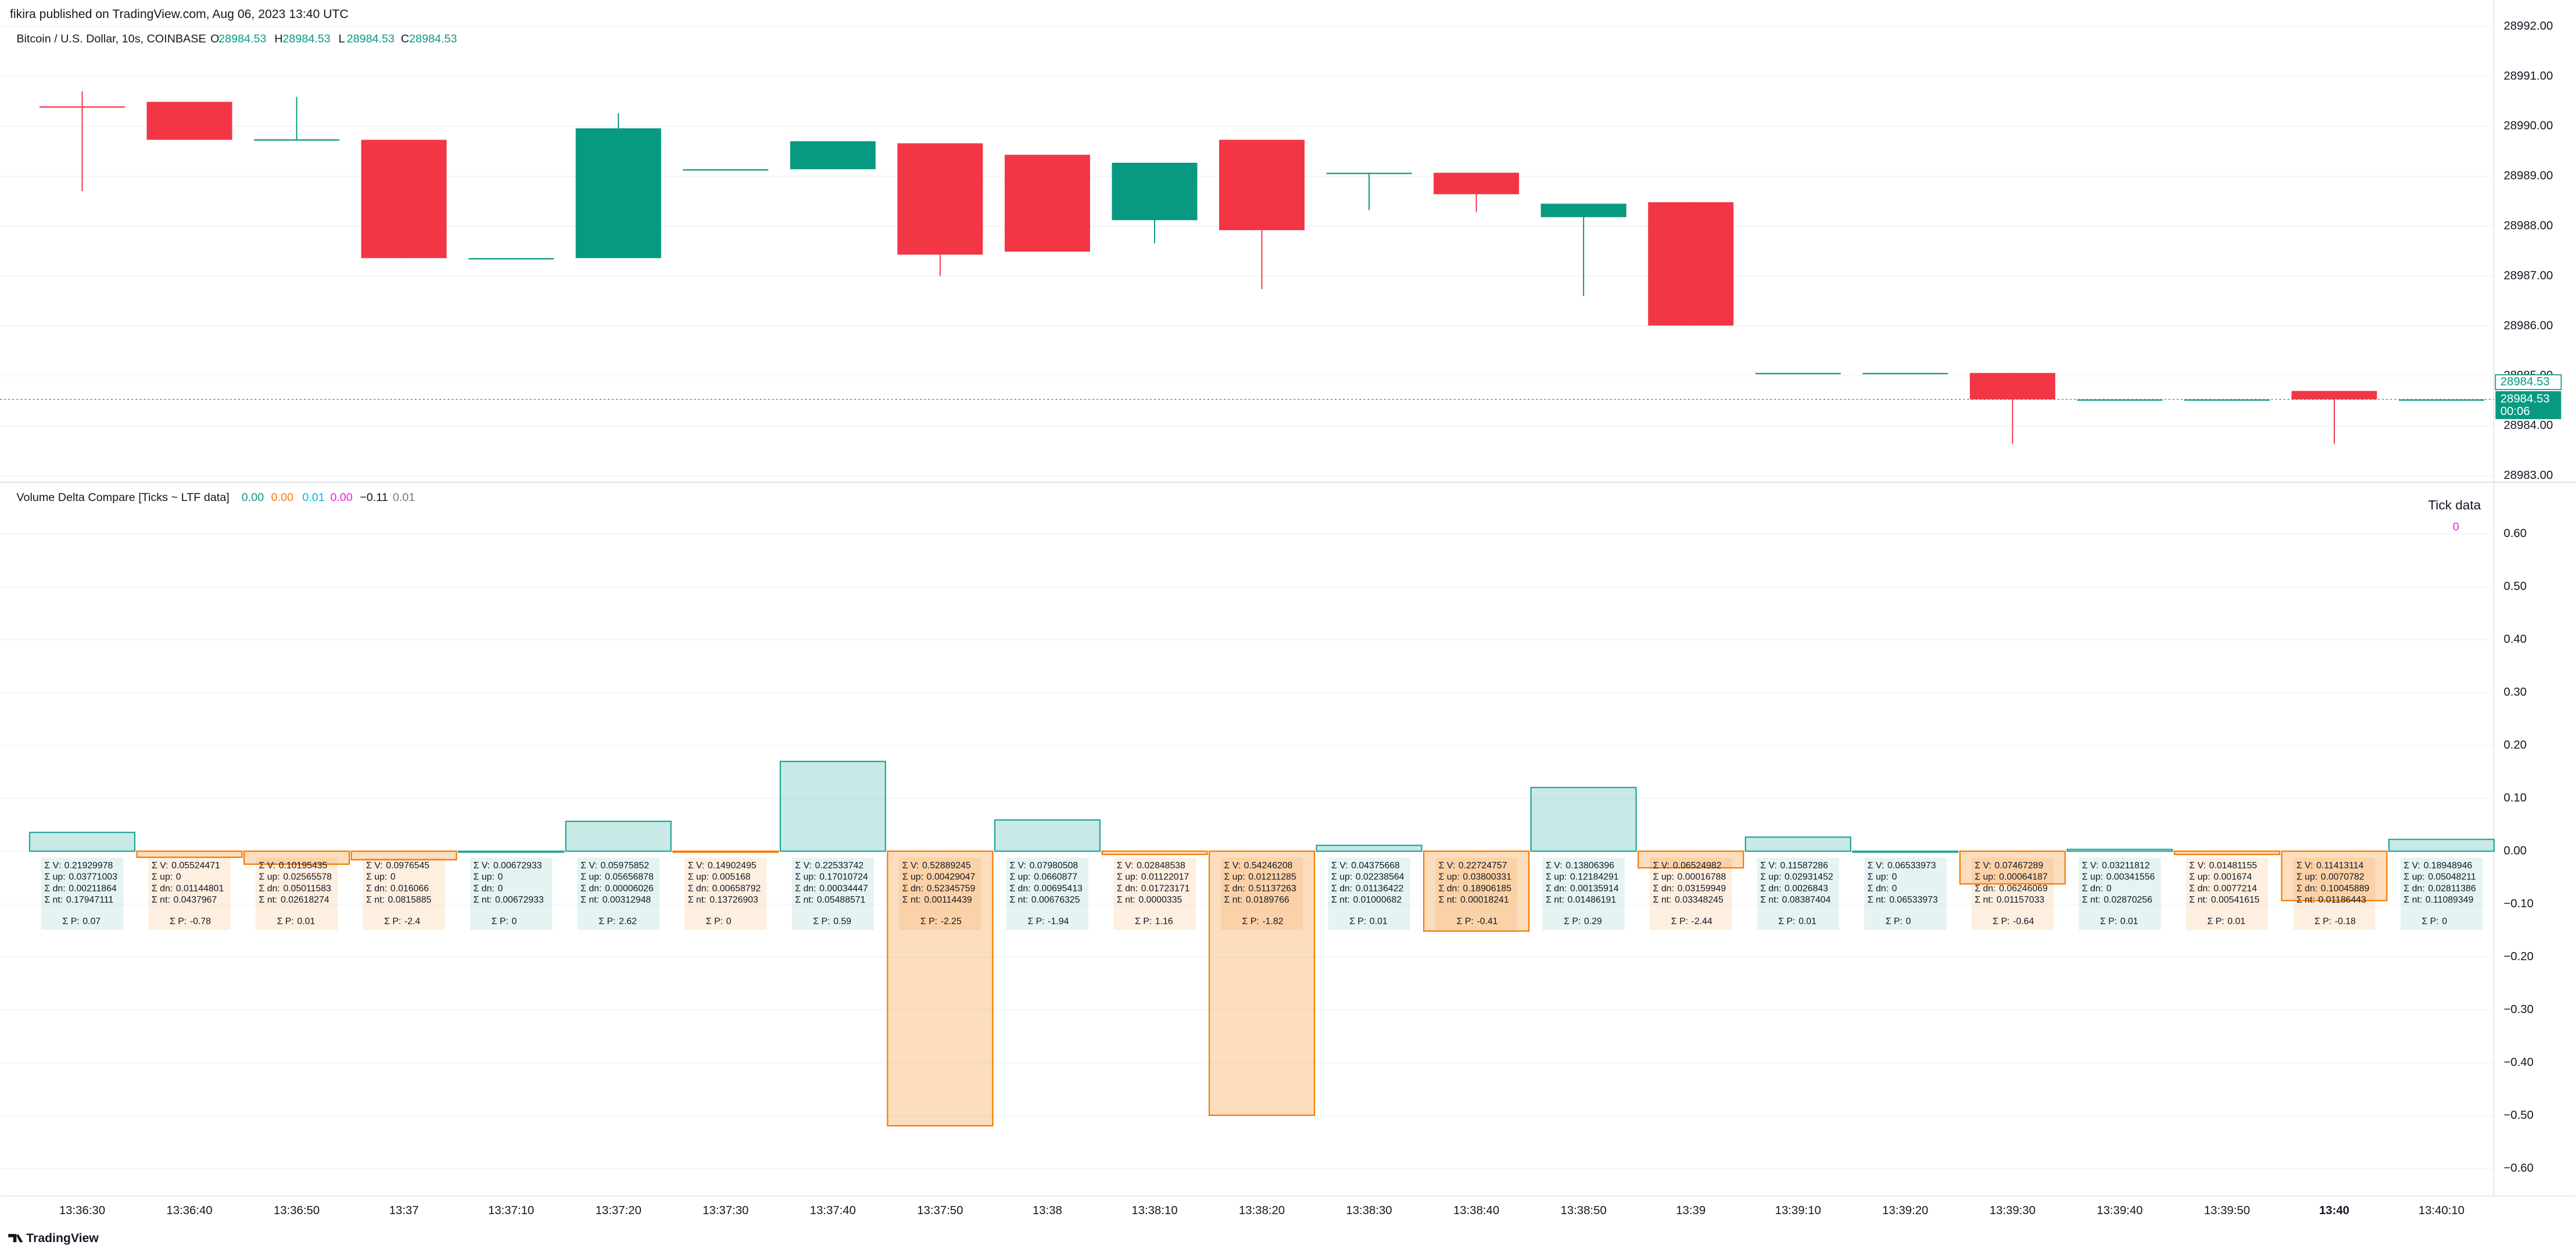 This screenshot has height=1256, width=2576. Describe the element at coordinates (341, 39) in the screenshot. I see `ohlc-key: L` at that location.